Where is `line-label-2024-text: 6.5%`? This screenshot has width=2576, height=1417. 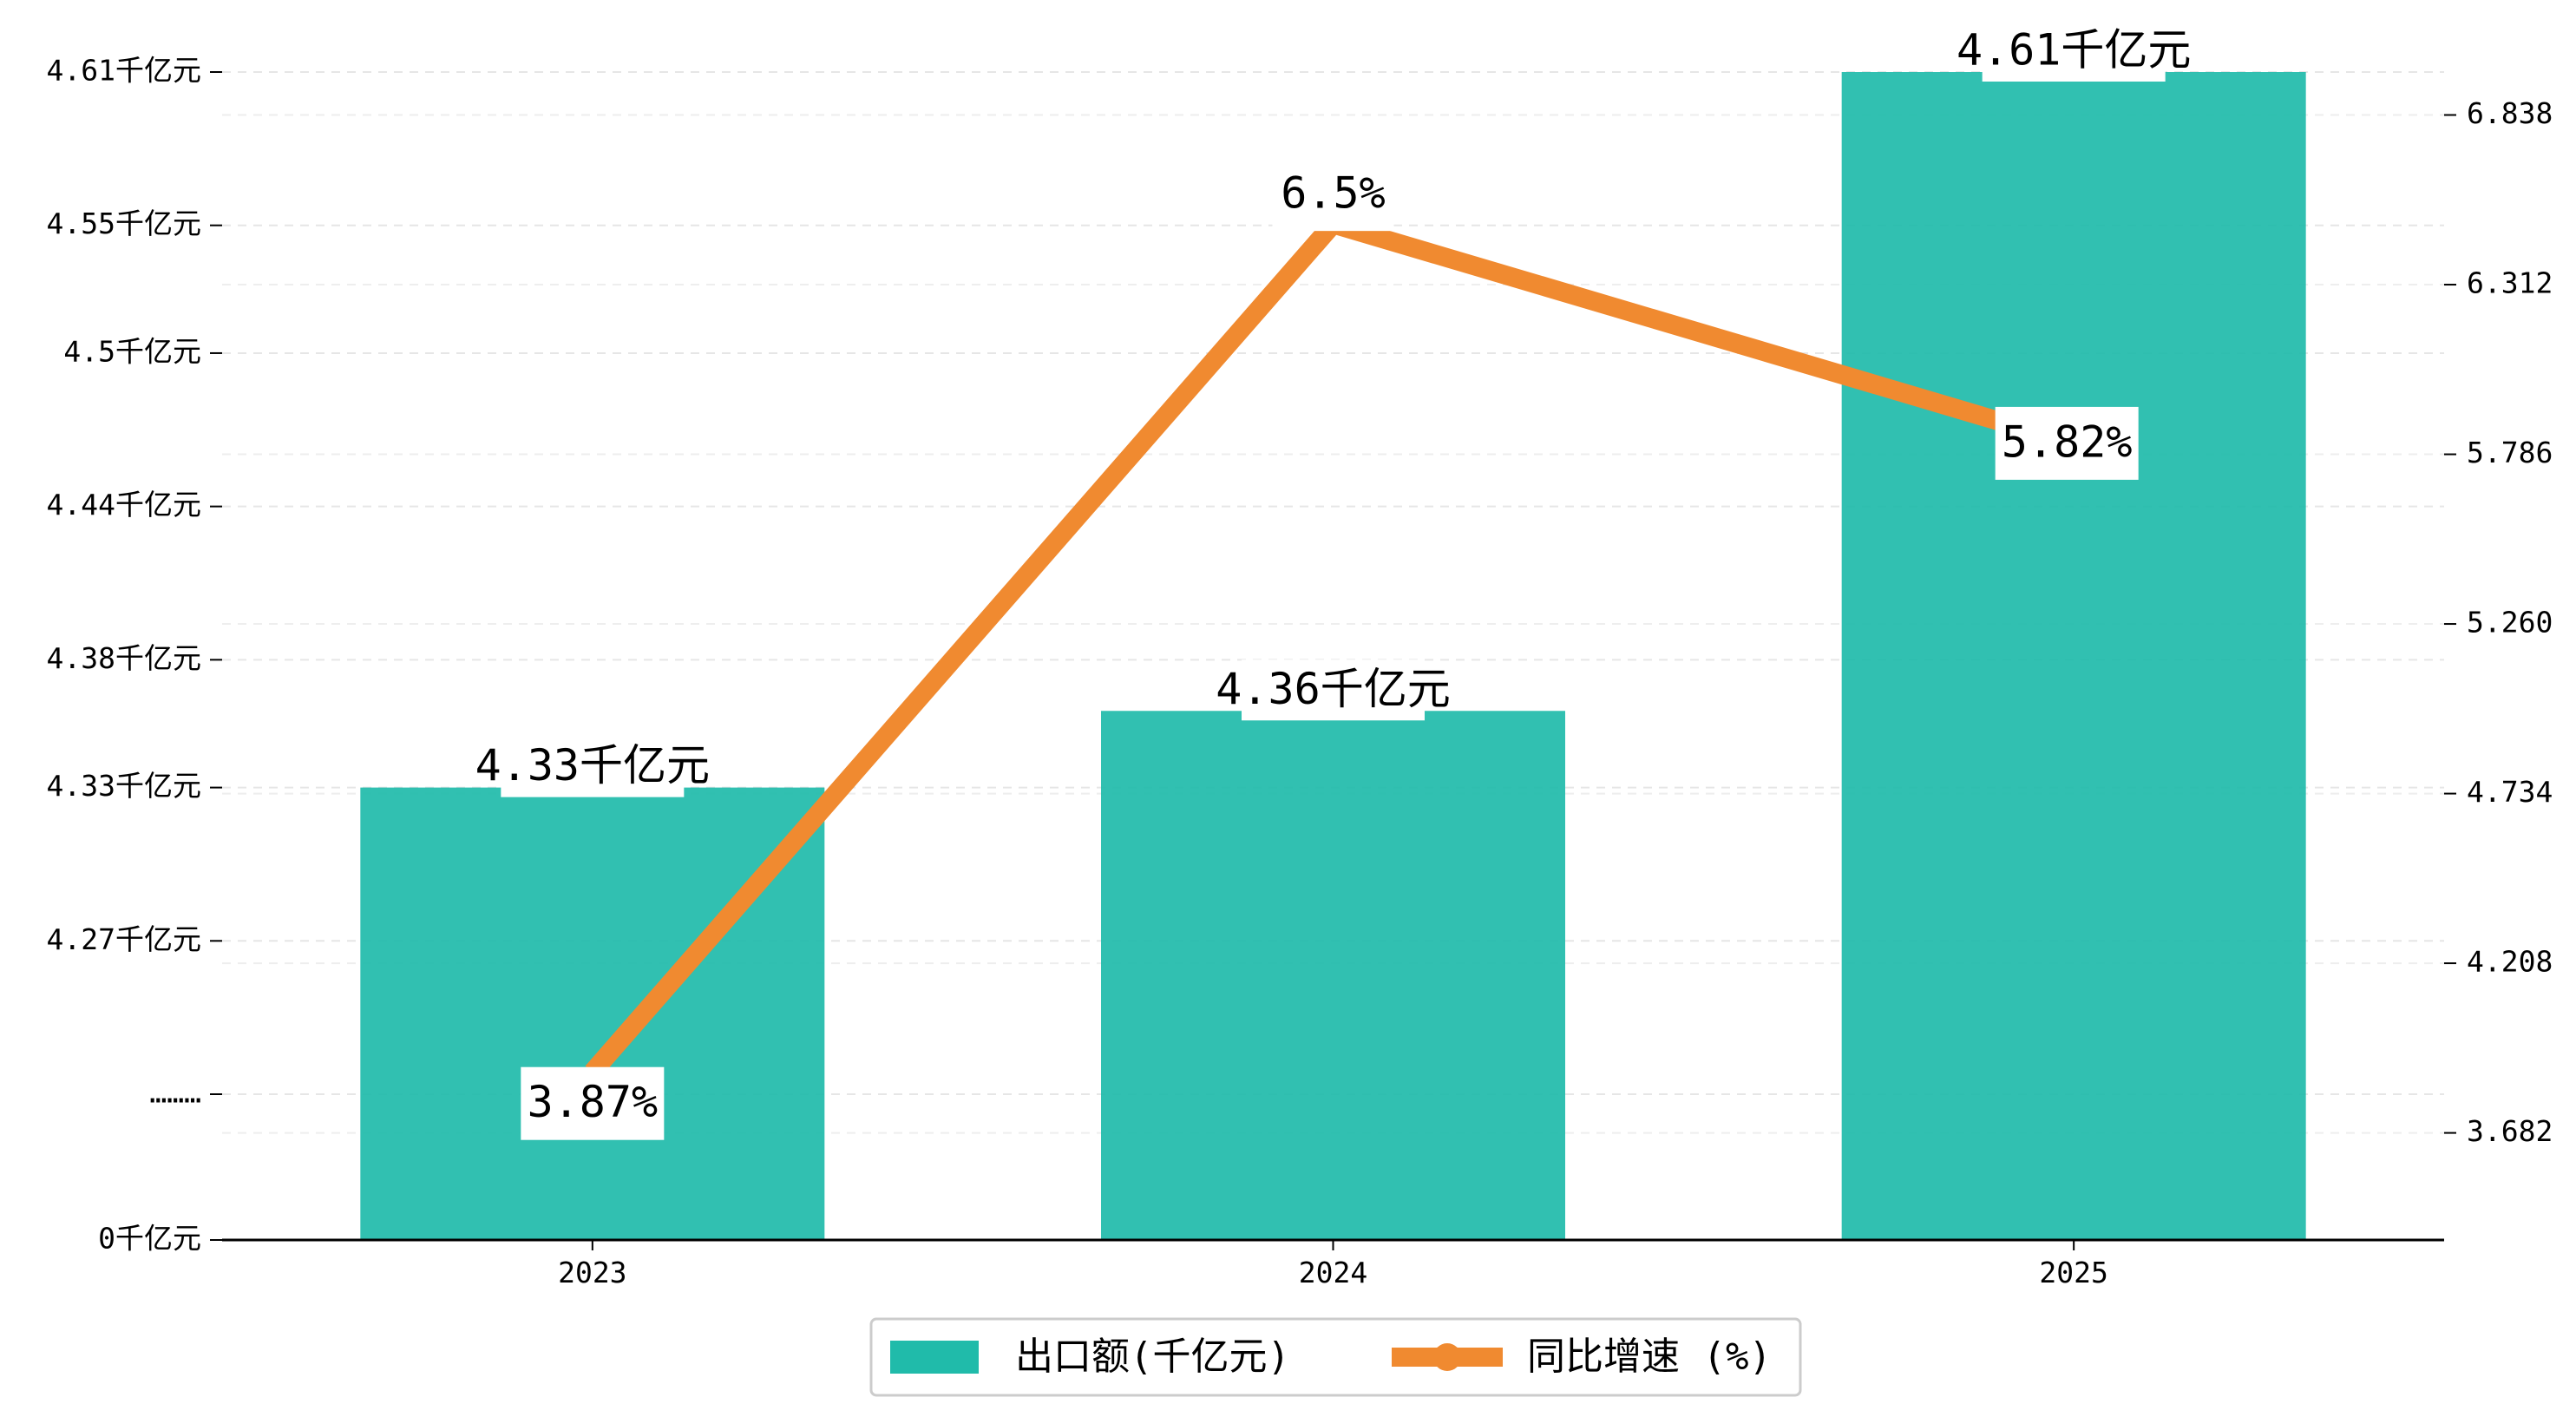 line-label-2024-text: 6.5% is located at coordinates (1333, 193).